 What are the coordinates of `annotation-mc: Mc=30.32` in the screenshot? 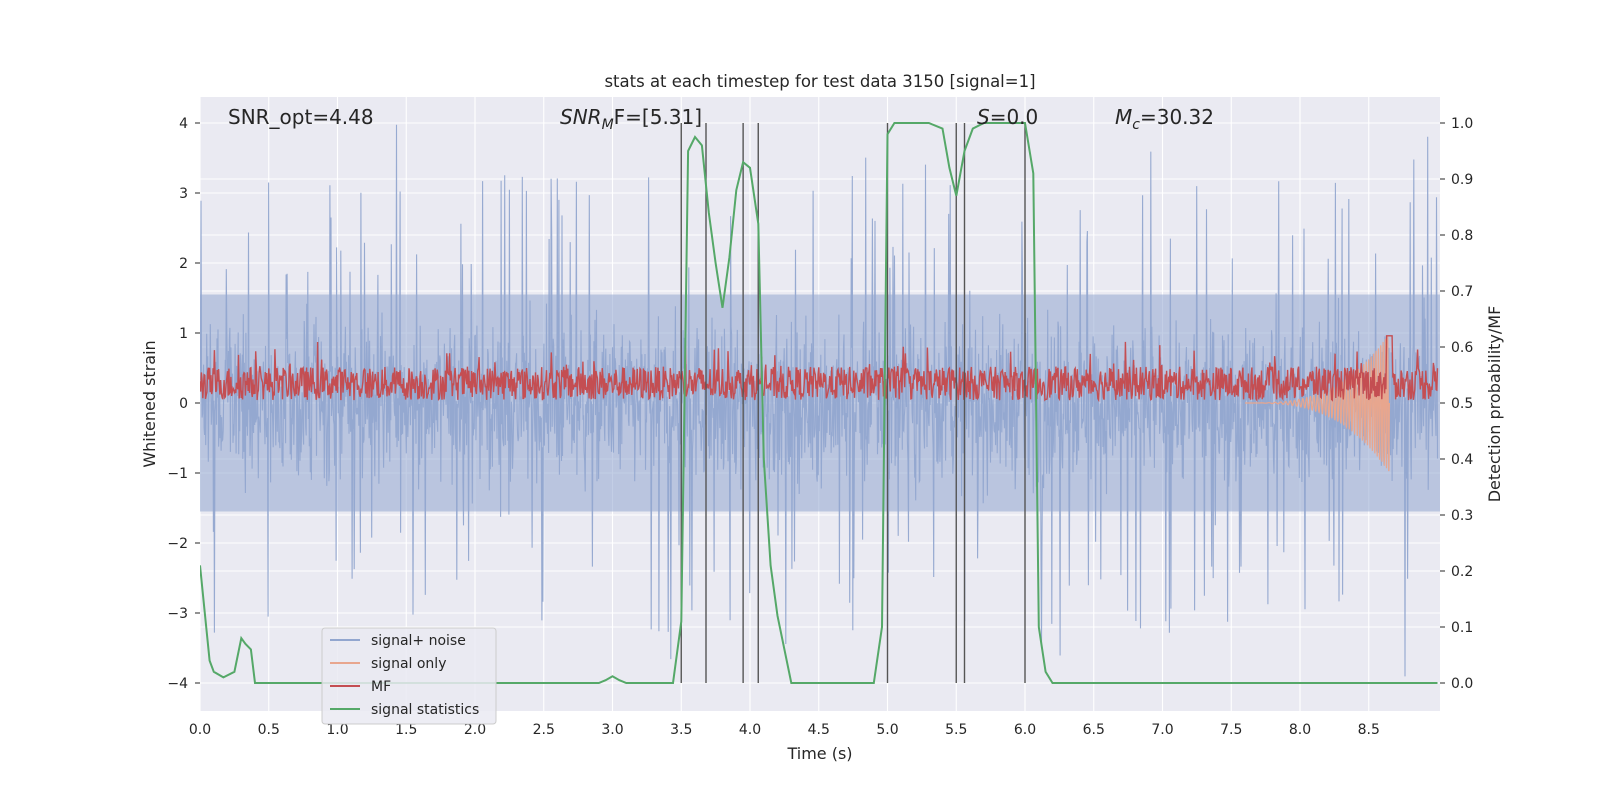 It's located at (1164, 119).